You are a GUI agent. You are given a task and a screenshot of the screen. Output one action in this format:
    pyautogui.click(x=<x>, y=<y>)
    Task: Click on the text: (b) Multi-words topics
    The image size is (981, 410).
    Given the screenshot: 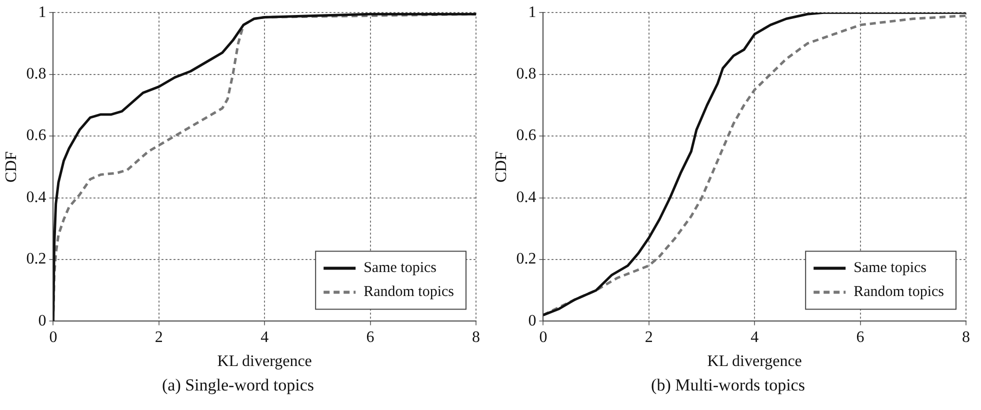 What is the action you would take?
    pyautogui.click(x=728, y=384)
    